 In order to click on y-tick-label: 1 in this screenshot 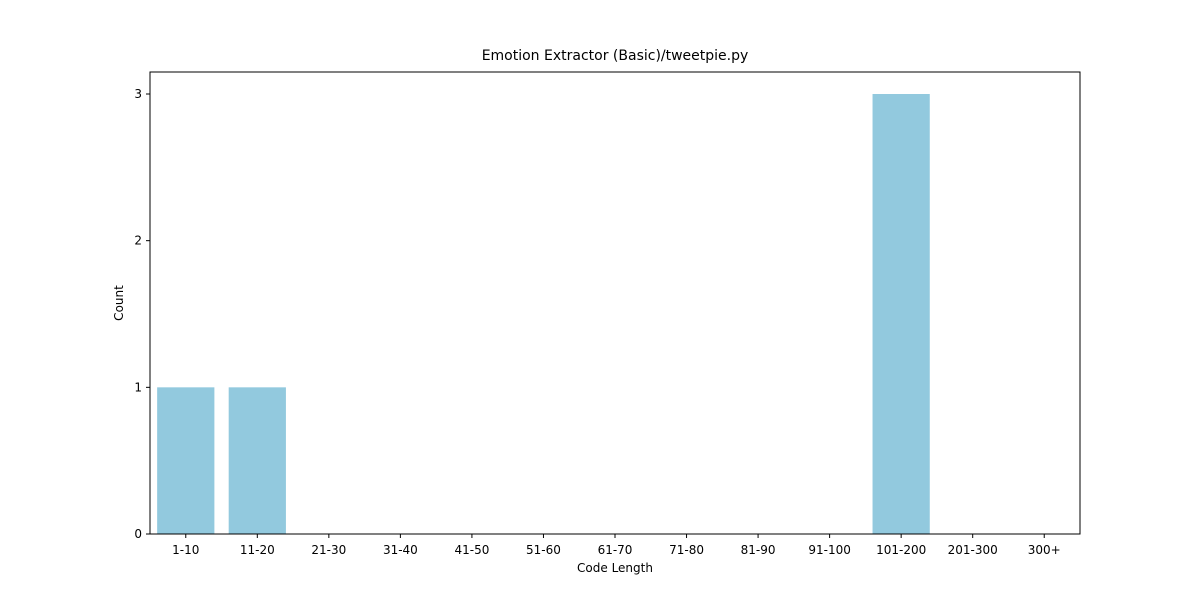, I will do `click(138, 387)`.